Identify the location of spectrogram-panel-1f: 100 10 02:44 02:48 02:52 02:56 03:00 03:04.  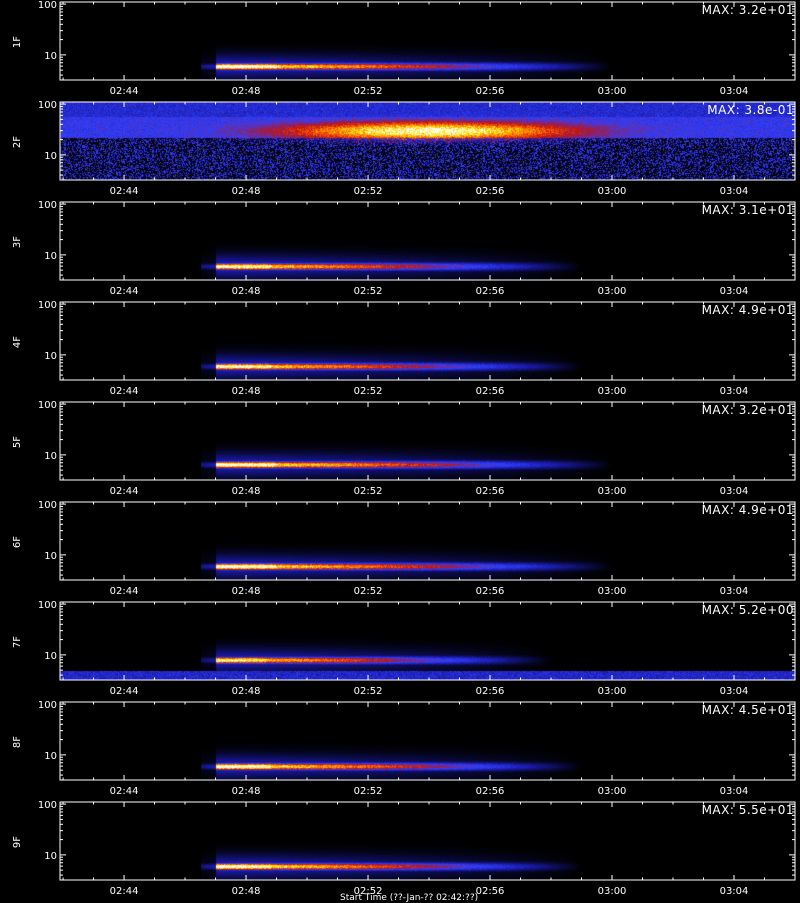
(400, 50).